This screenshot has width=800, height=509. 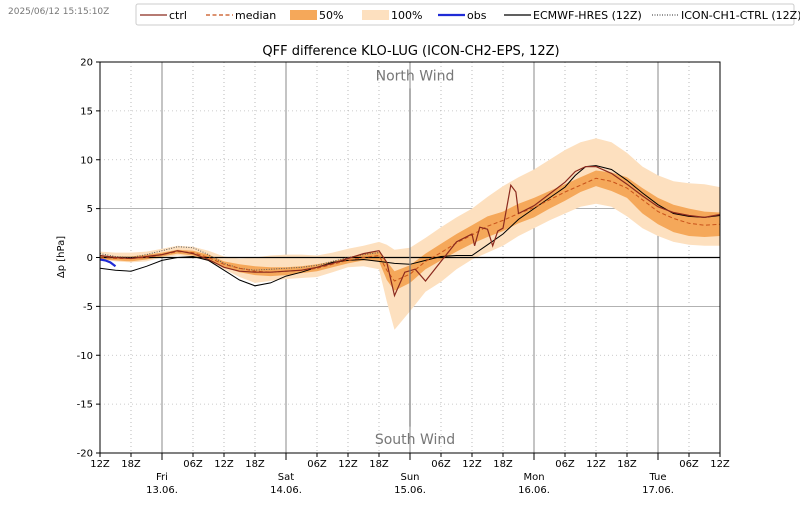 I want to click on y-tick-label: -15, so click(x=85, y=405).